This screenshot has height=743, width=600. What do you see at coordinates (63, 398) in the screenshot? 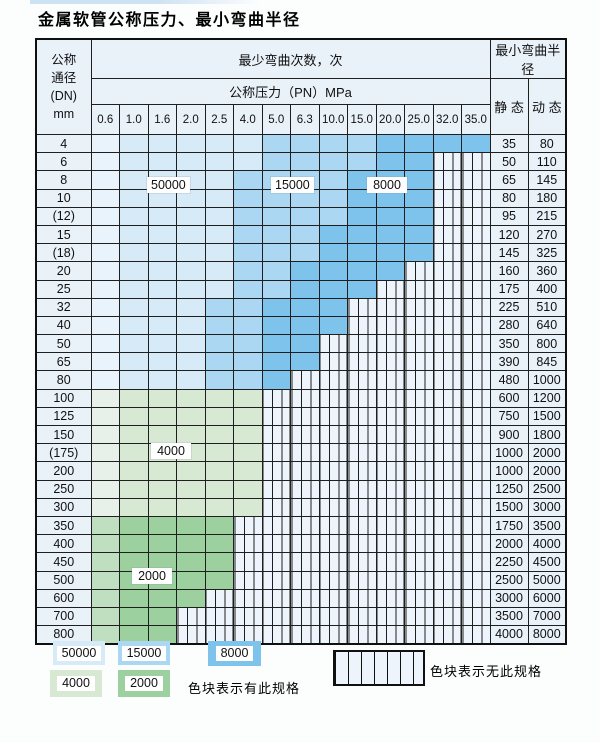
I see `dn-cell: 100` at bounding box center [63, 398].